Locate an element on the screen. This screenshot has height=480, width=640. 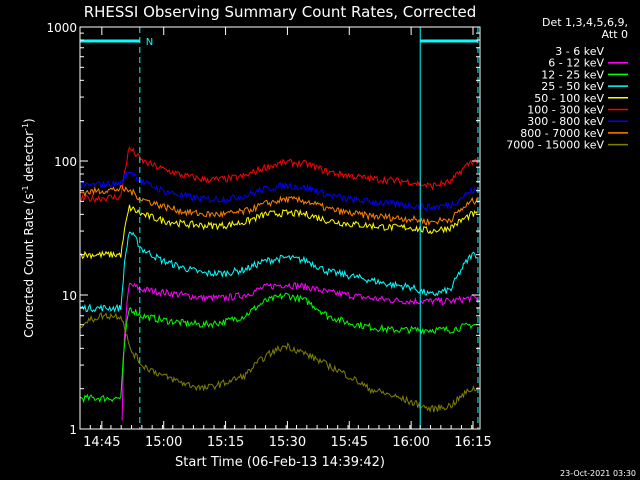
x-tick-label: 16:00 is located at coordinates (410, 442).